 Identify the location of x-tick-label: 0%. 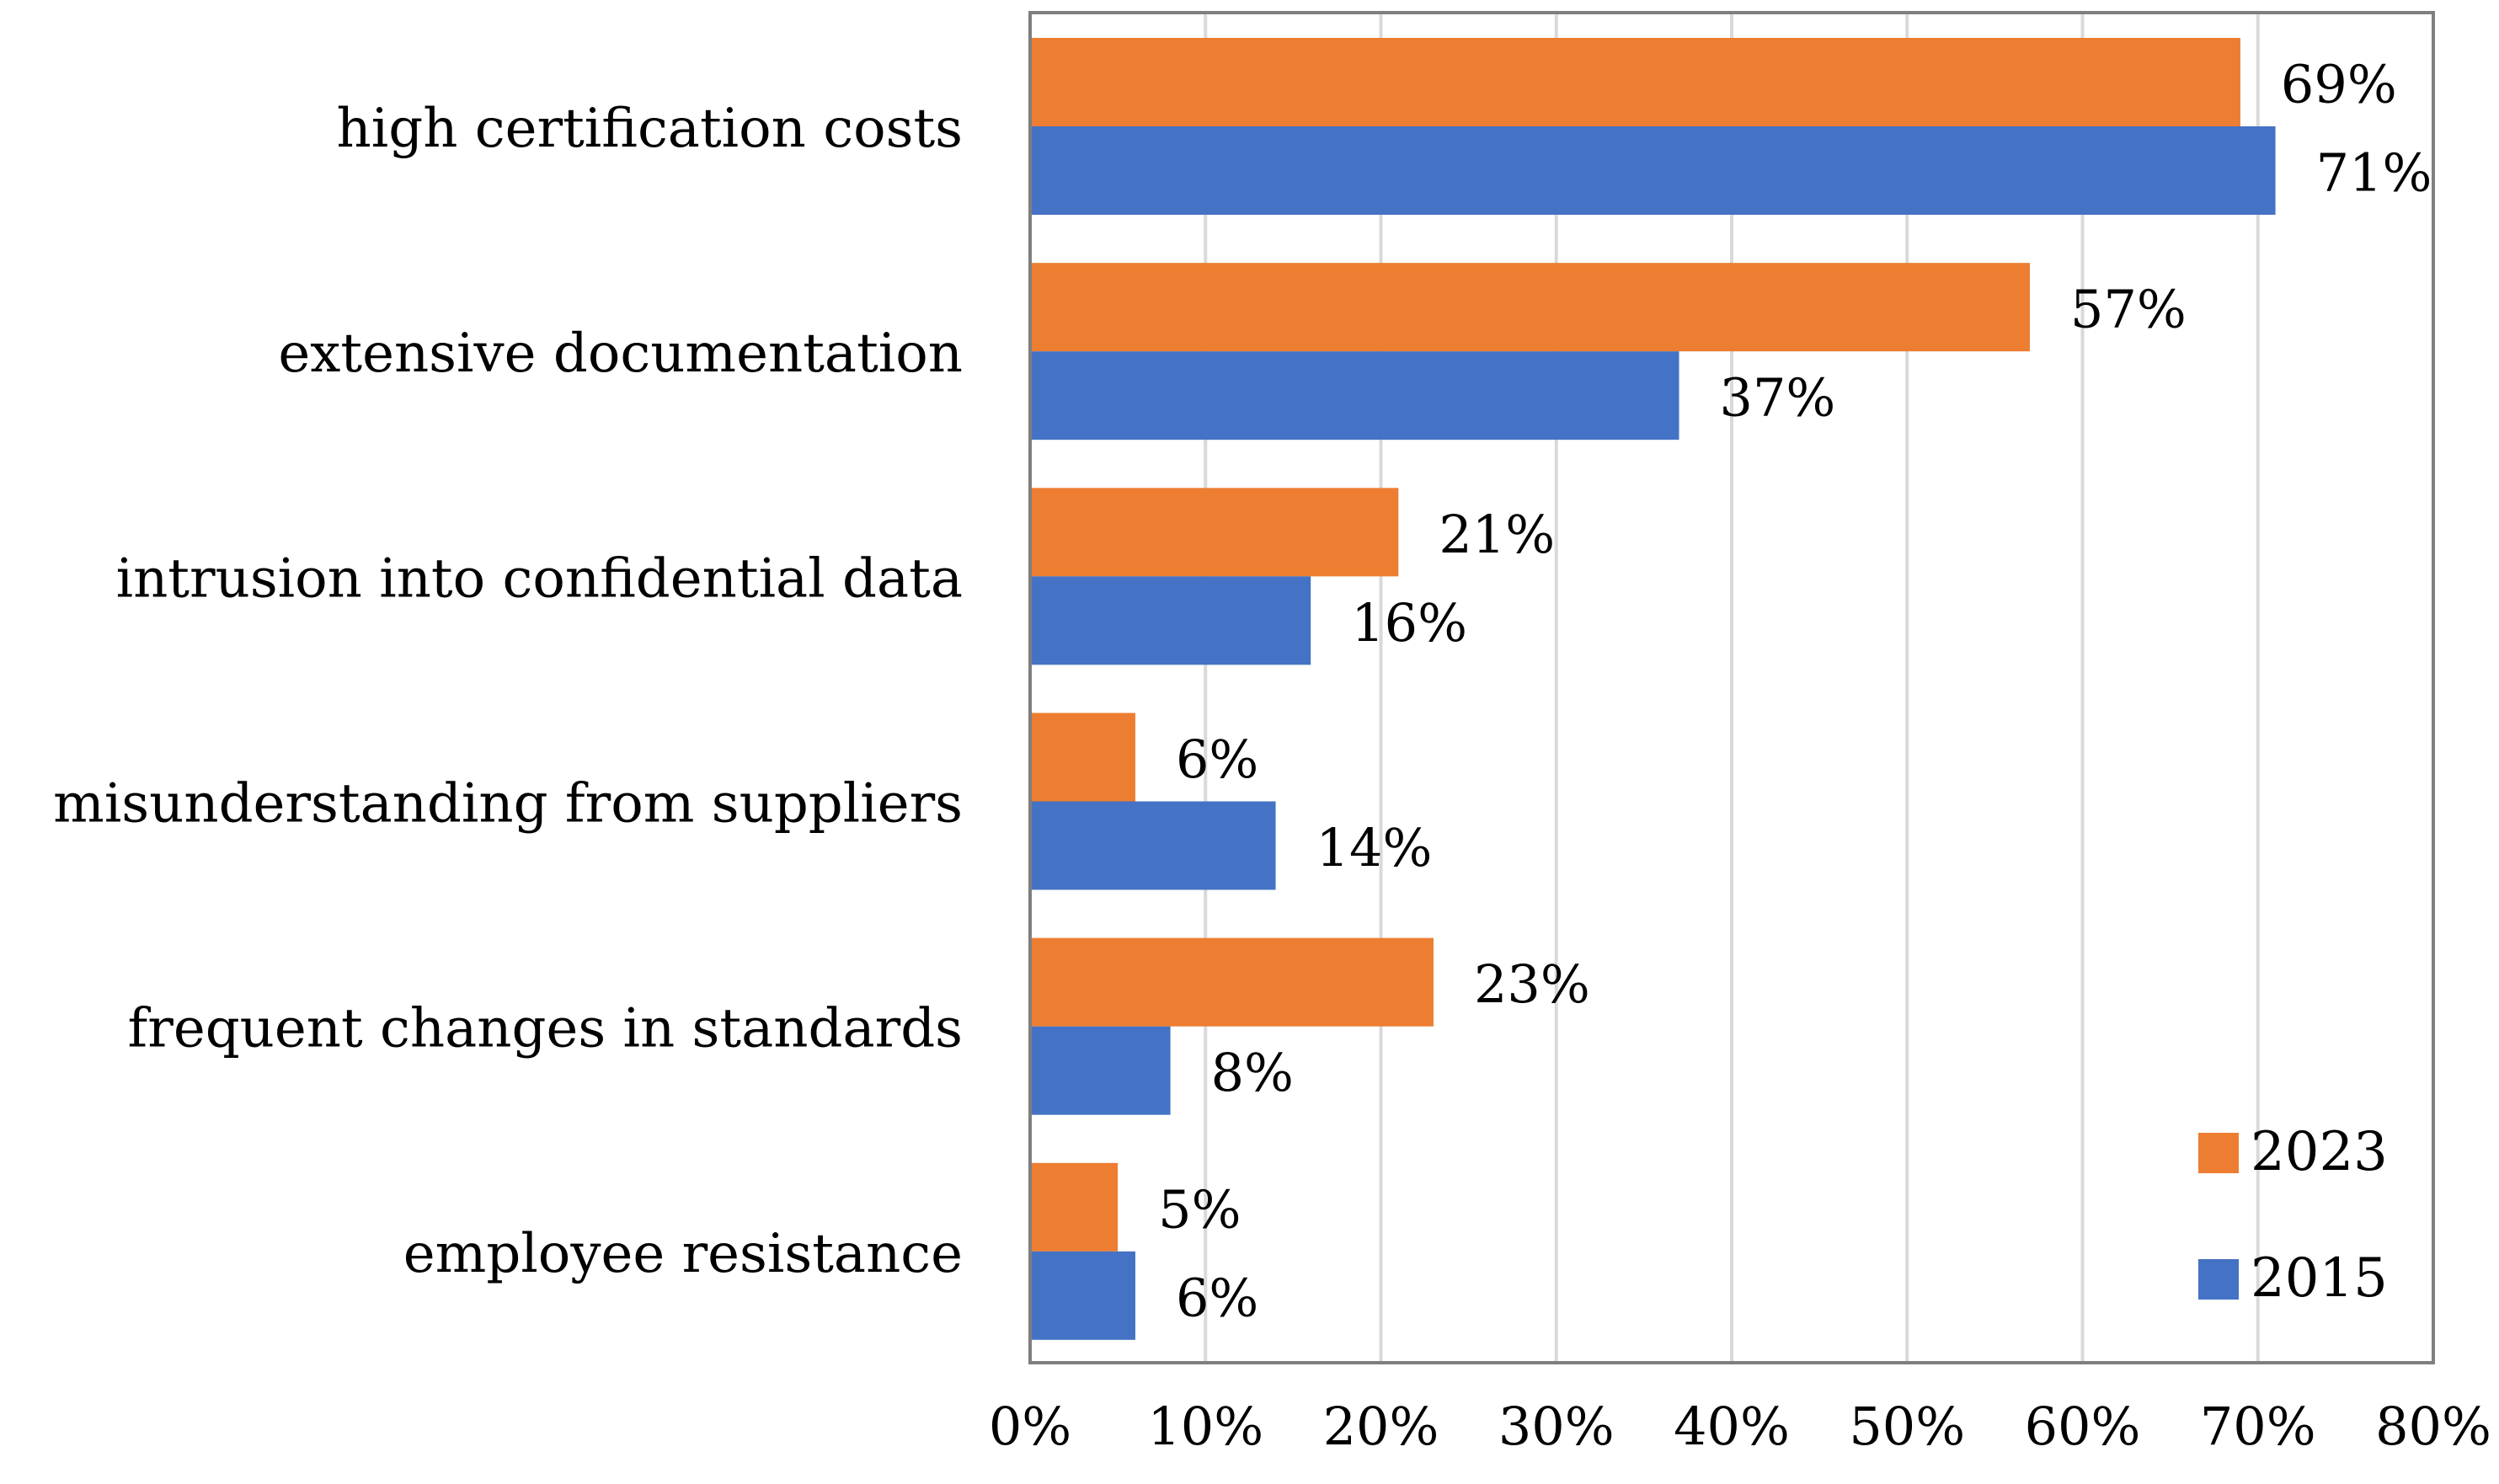
(1030, 1427).